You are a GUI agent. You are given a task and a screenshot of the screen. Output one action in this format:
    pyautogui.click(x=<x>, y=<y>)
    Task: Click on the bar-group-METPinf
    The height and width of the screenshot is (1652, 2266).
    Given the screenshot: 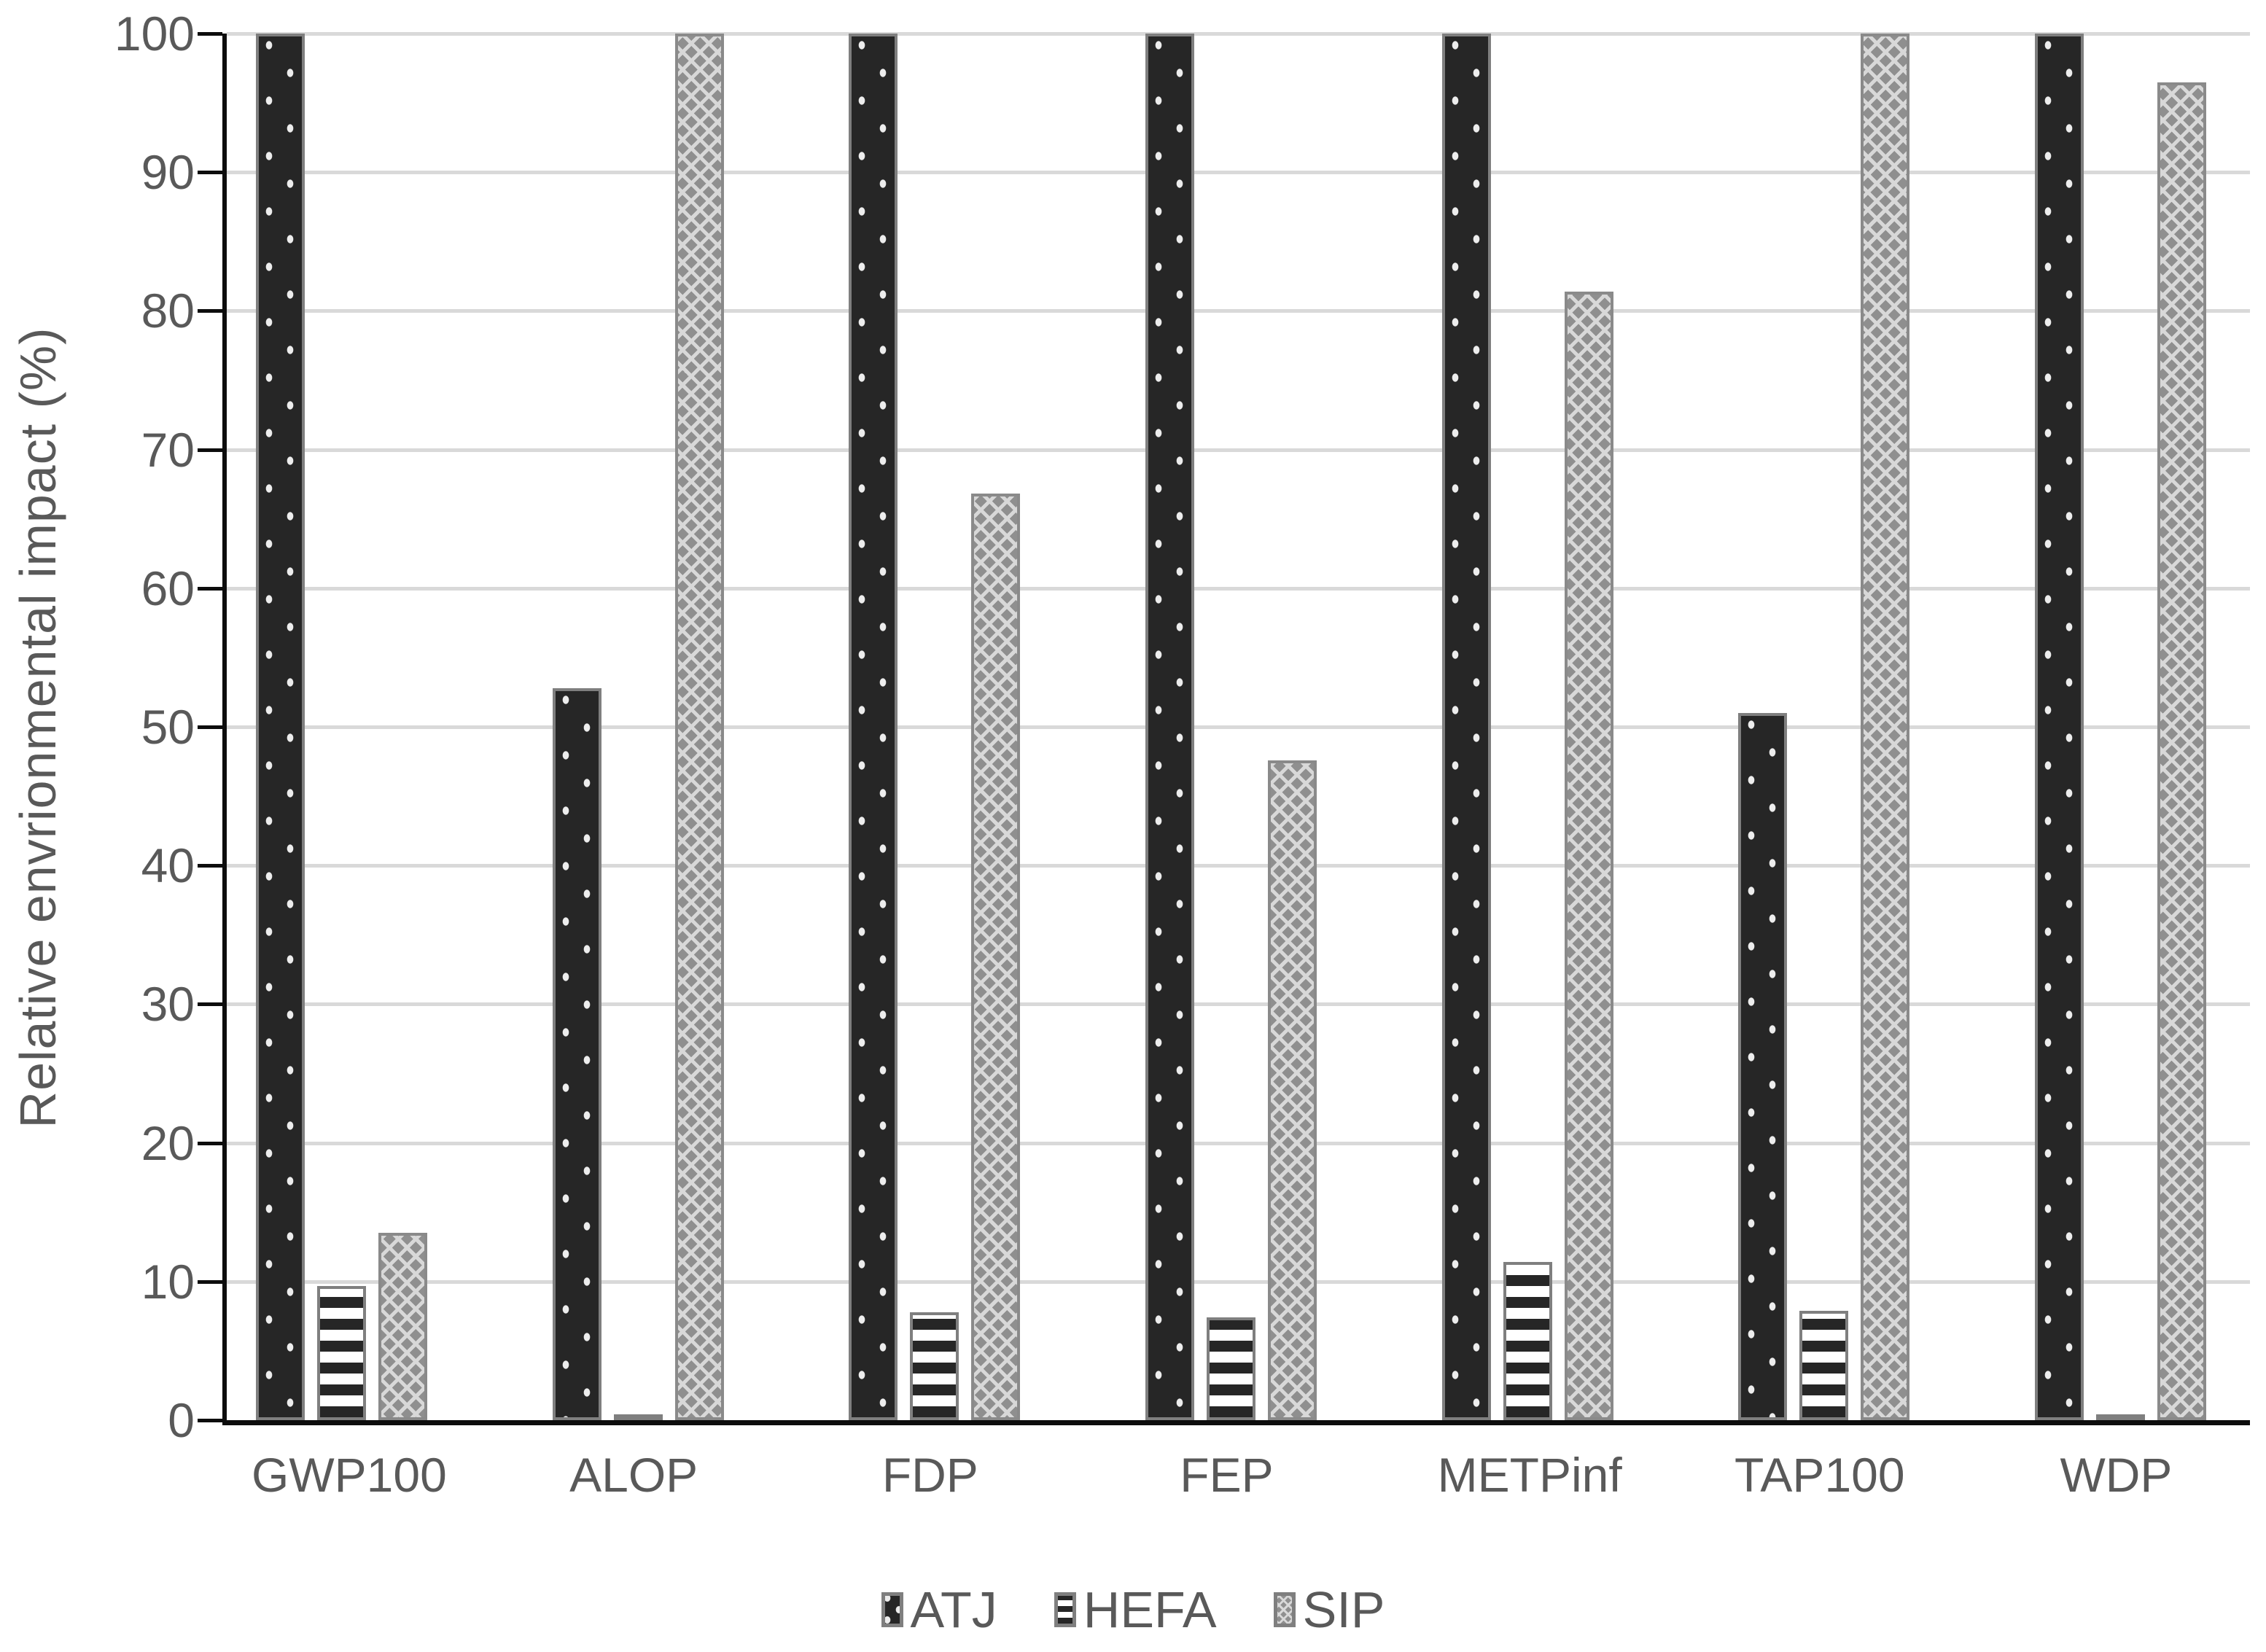 What is the action you would take?
    pyautogui.click(x=1527, y=727)
    